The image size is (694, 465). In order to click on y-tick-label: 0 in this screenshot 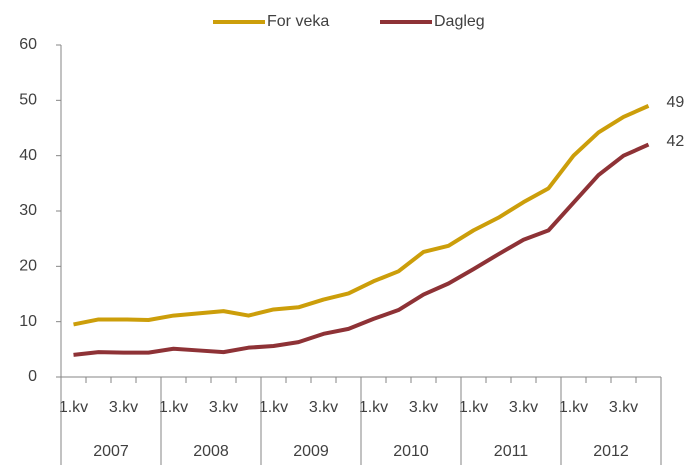, I will do `click(32, 376)`.